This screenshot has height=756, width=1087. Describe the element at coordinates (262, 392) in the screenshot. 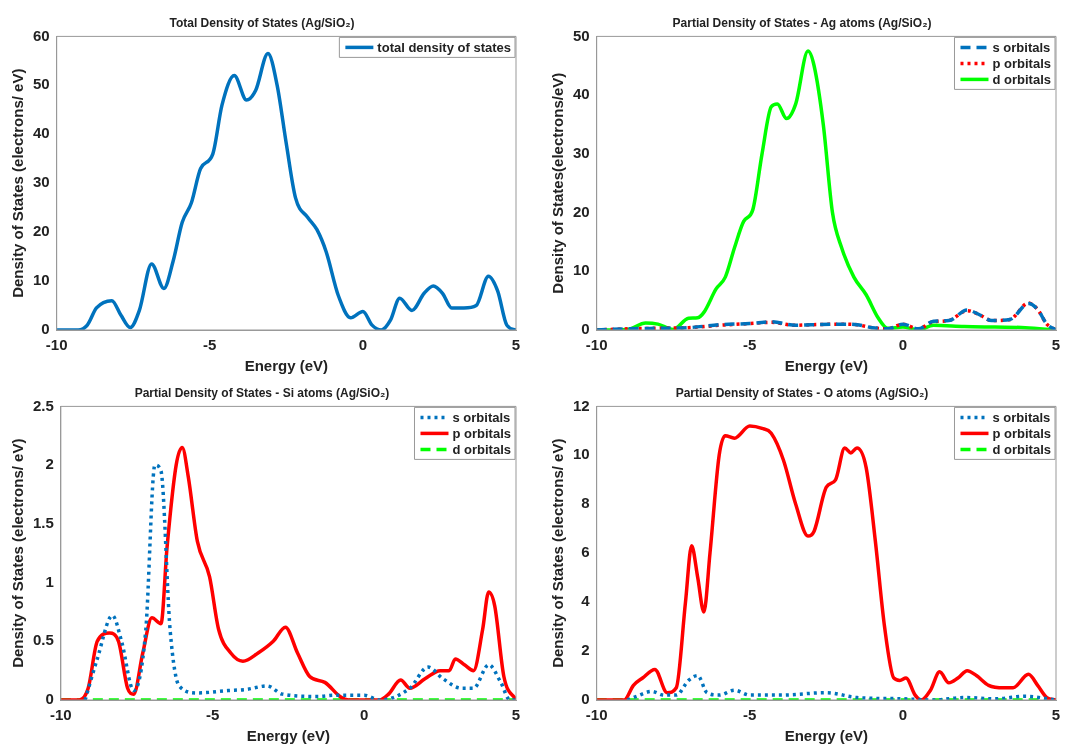

I see `chart-title: Partial Density of States - Si atoms (Ag/SiO₂)` at that location.